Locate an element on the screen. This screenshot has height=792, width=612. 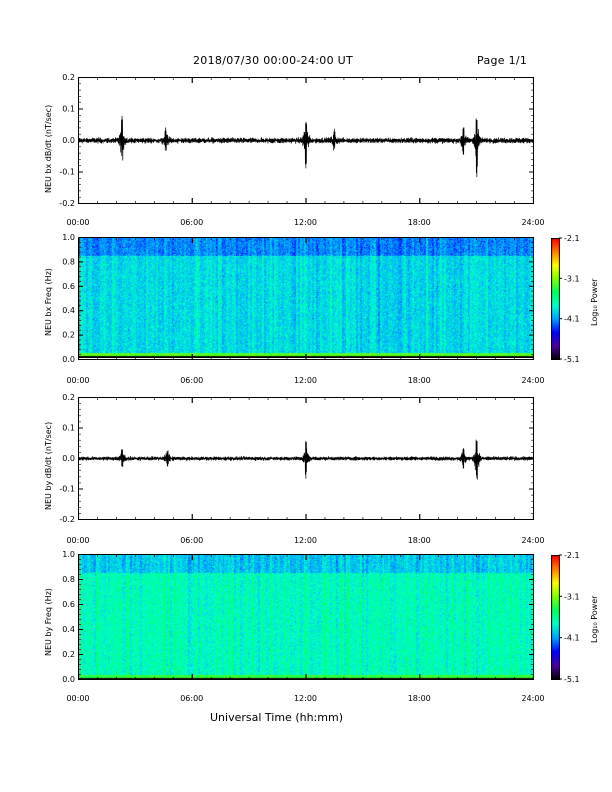
by-series-panel is located at coordinates (306, 458).